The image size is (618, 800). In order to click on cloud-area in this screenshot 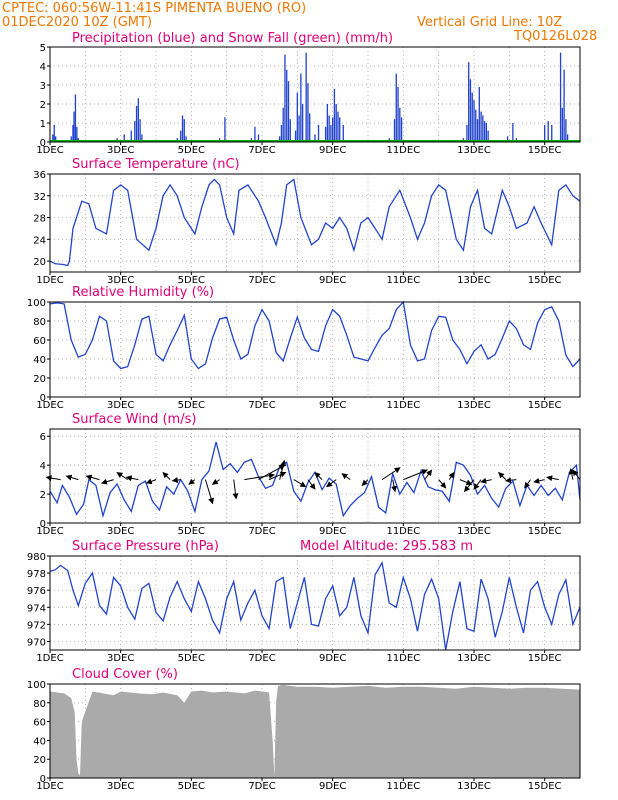, I will do `click(315, 731)`.